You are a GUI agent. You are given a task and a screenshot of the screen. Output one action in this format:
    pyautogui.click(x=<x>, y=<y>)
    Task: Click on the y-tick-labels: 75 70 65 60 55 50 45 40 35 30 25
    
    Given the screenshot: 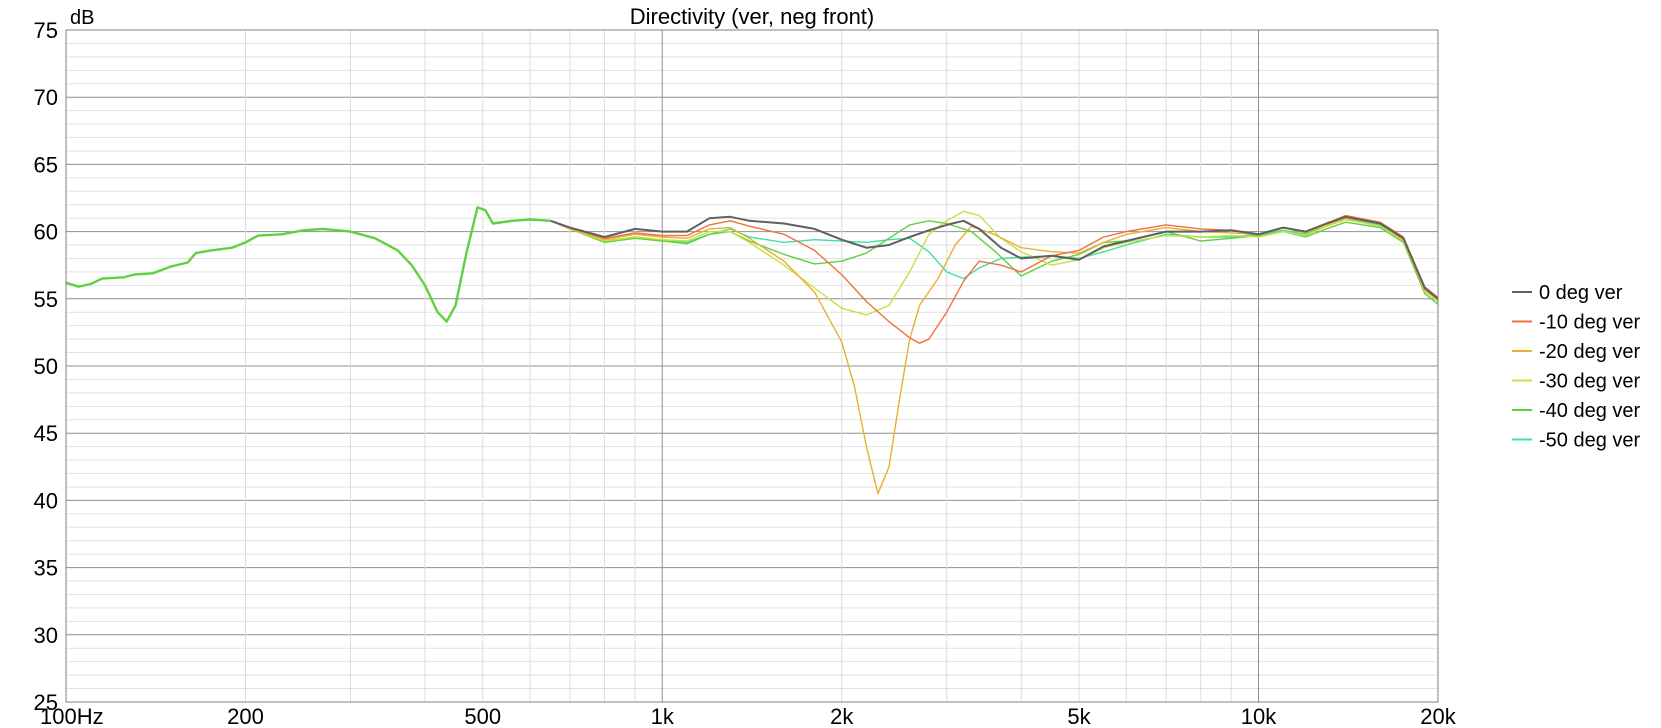 What is the action you would take?
    pyautogui.click(x=46, y=366)
    